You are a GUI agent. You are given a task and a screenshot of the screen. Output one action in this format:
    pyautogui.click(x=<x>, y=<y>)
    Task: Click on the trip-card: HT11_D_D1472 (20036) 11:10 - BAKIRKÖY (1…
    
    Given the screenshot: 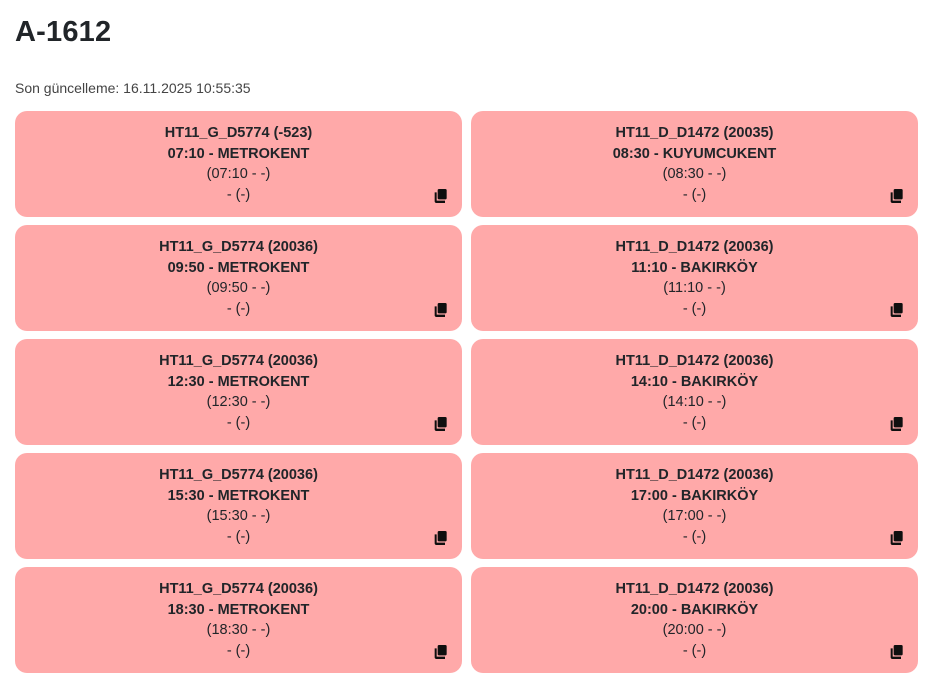 What is the action you would take?
    pyautogui.click(x=694, y=278)
    